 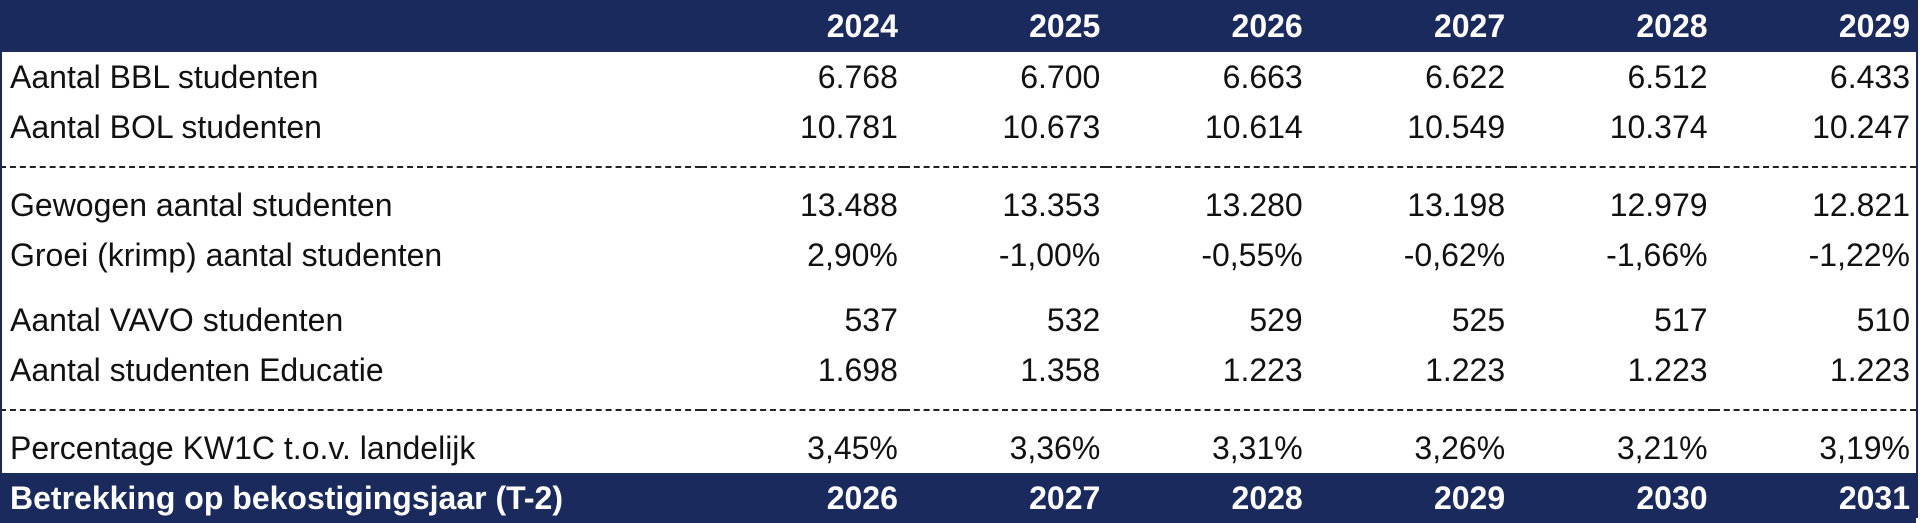 What do you see at coordinates (1051, 204) in the screenshot?
I see `value-cell: 13.353` at bounding box center [1051, 204].